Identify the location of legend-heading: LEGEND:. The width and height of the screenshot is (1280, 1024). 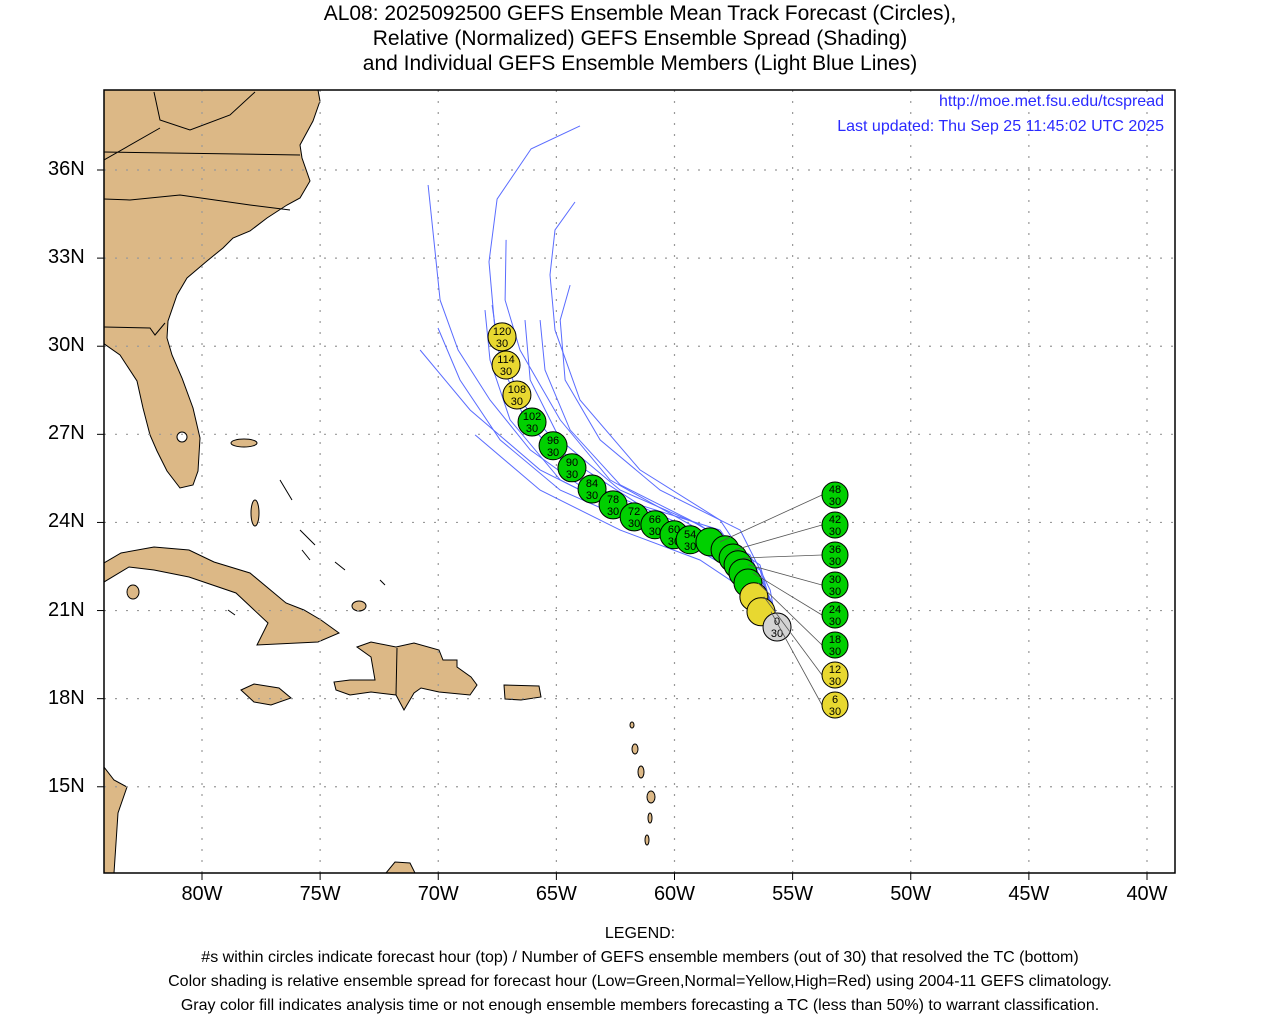
(640, 933).